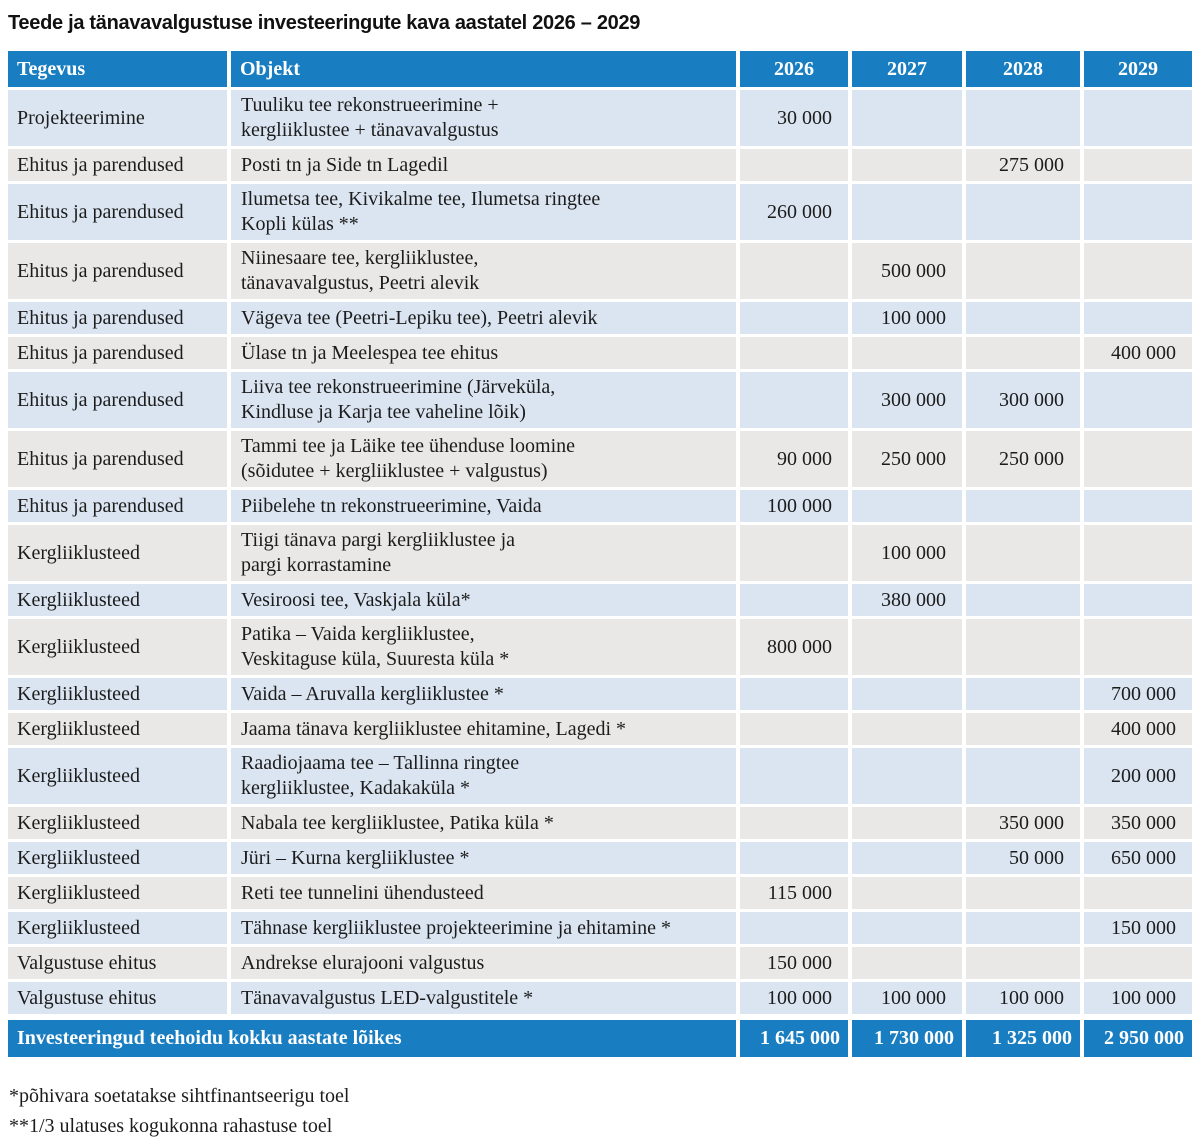  Describe the element at coordinates (483, 353) in the screenshot. I see `object-cell: Ülase tn ja Meelespea tee ehitus` at that location.